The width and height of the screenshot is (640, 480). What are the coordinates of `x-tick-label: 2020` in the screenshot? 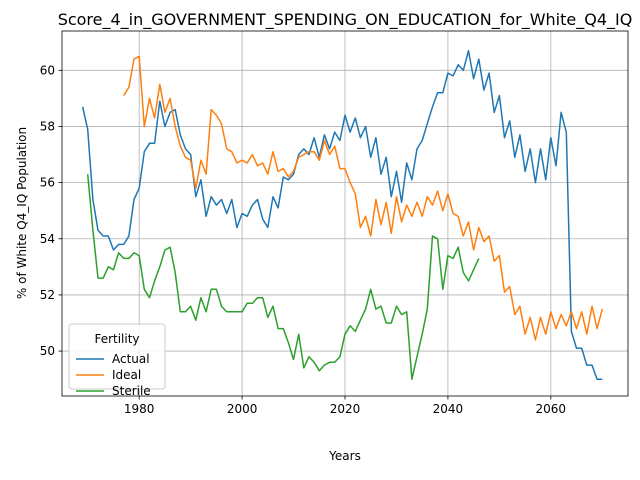 It's located at (345, 409).